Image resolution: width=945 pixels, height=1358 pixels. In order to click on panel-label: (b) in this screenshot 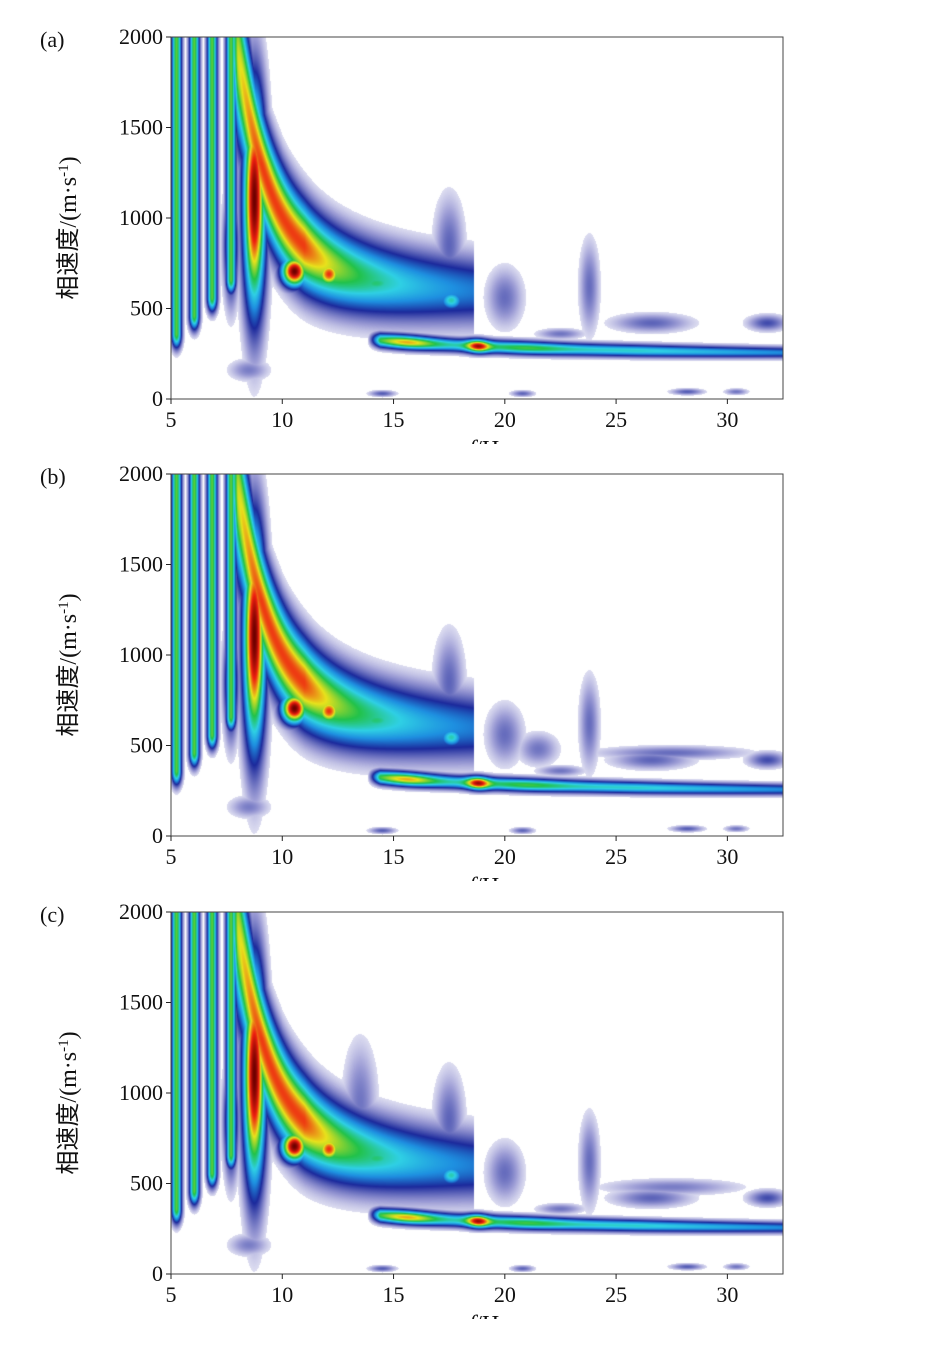, I will do `click(53, 476)`.